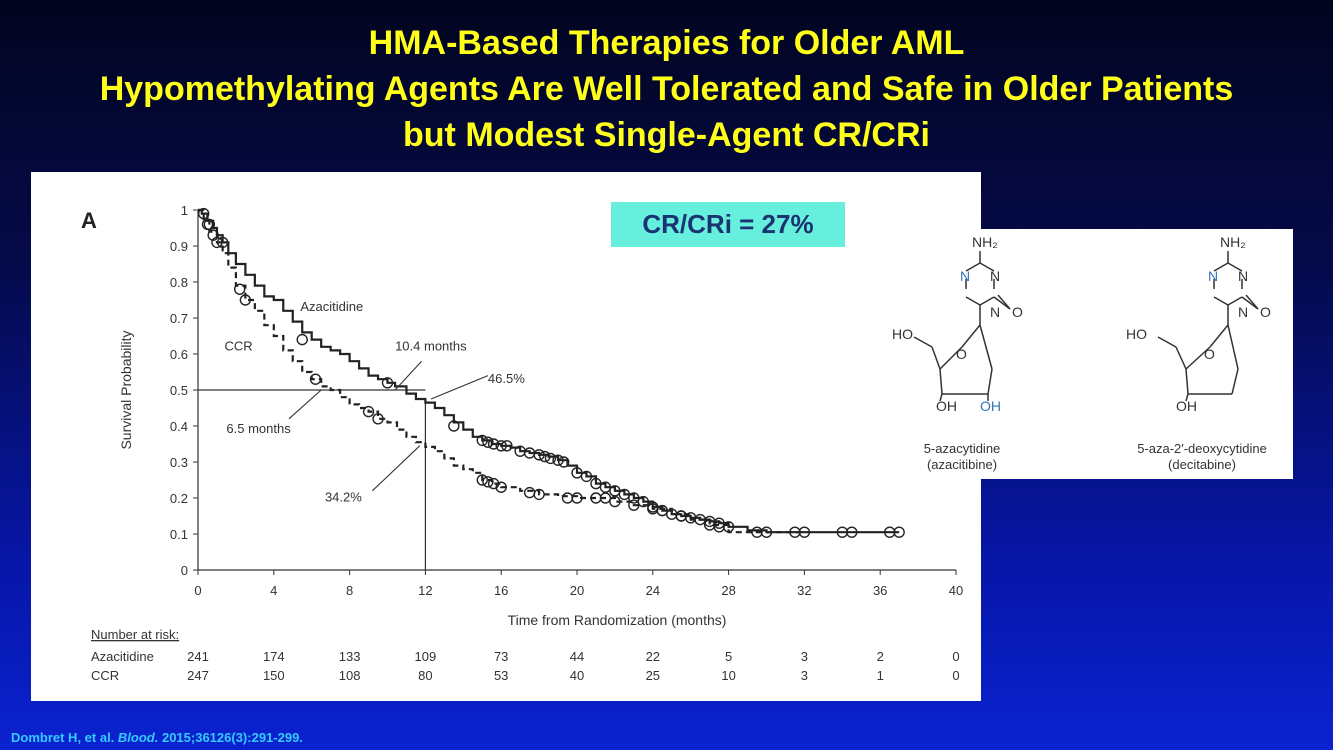 The image size is (1333, 750). Describe the element at coordinates (184, 570) in the screenshot. I see `y-tick-label: 0` at that location.